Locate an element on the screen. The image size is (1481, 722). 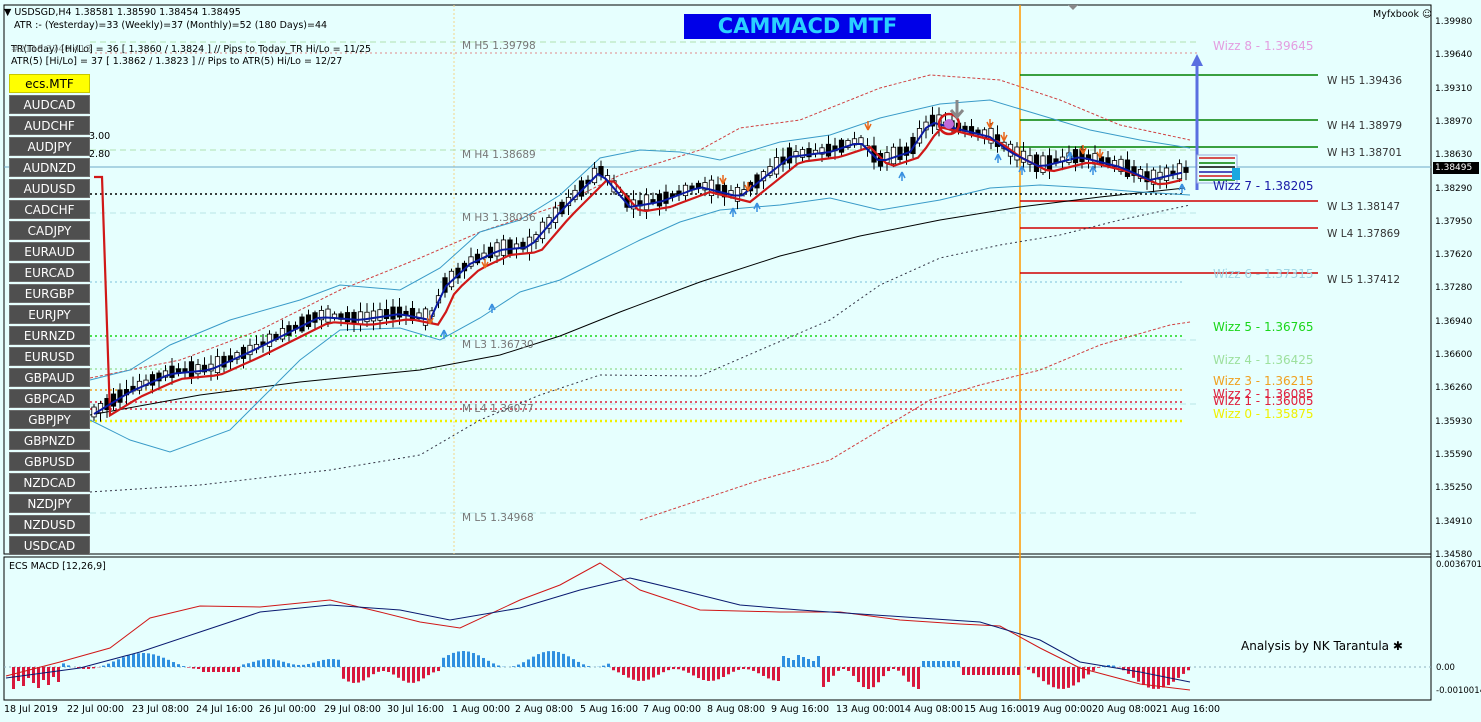
pair-button-audchf: AUDCHF is located at coordinates (49, 125).